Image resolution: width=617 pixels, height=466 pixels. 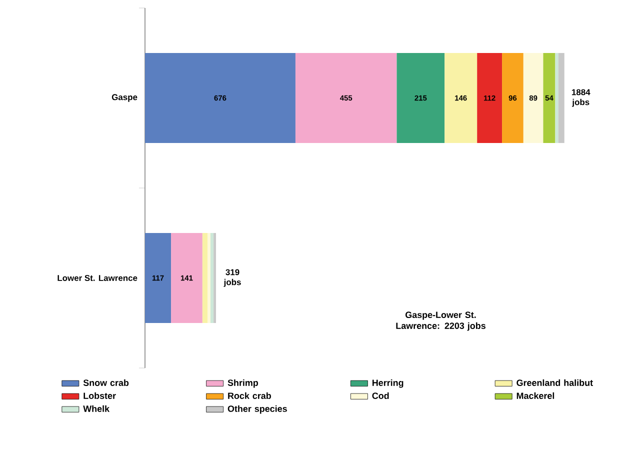 What do you see at coordinates (100, 395) in the screenshot?
I see `legend-label: Lobster` at bounding box center [100, 395].